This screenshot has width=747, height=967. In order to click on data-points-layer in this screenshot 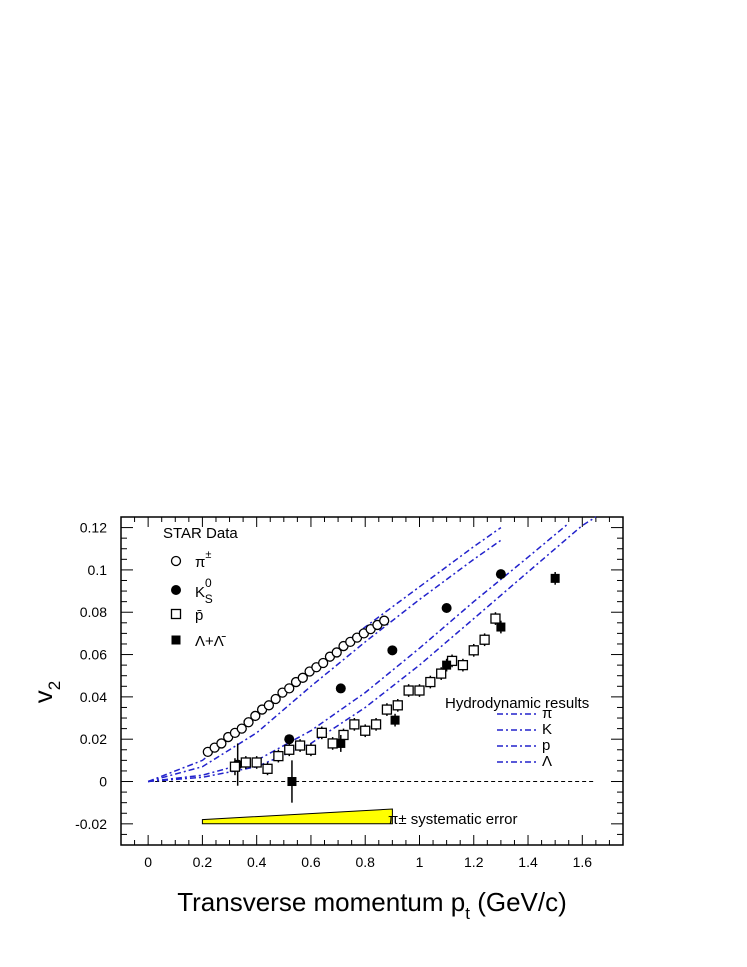, I will do `click(381, 686)`.